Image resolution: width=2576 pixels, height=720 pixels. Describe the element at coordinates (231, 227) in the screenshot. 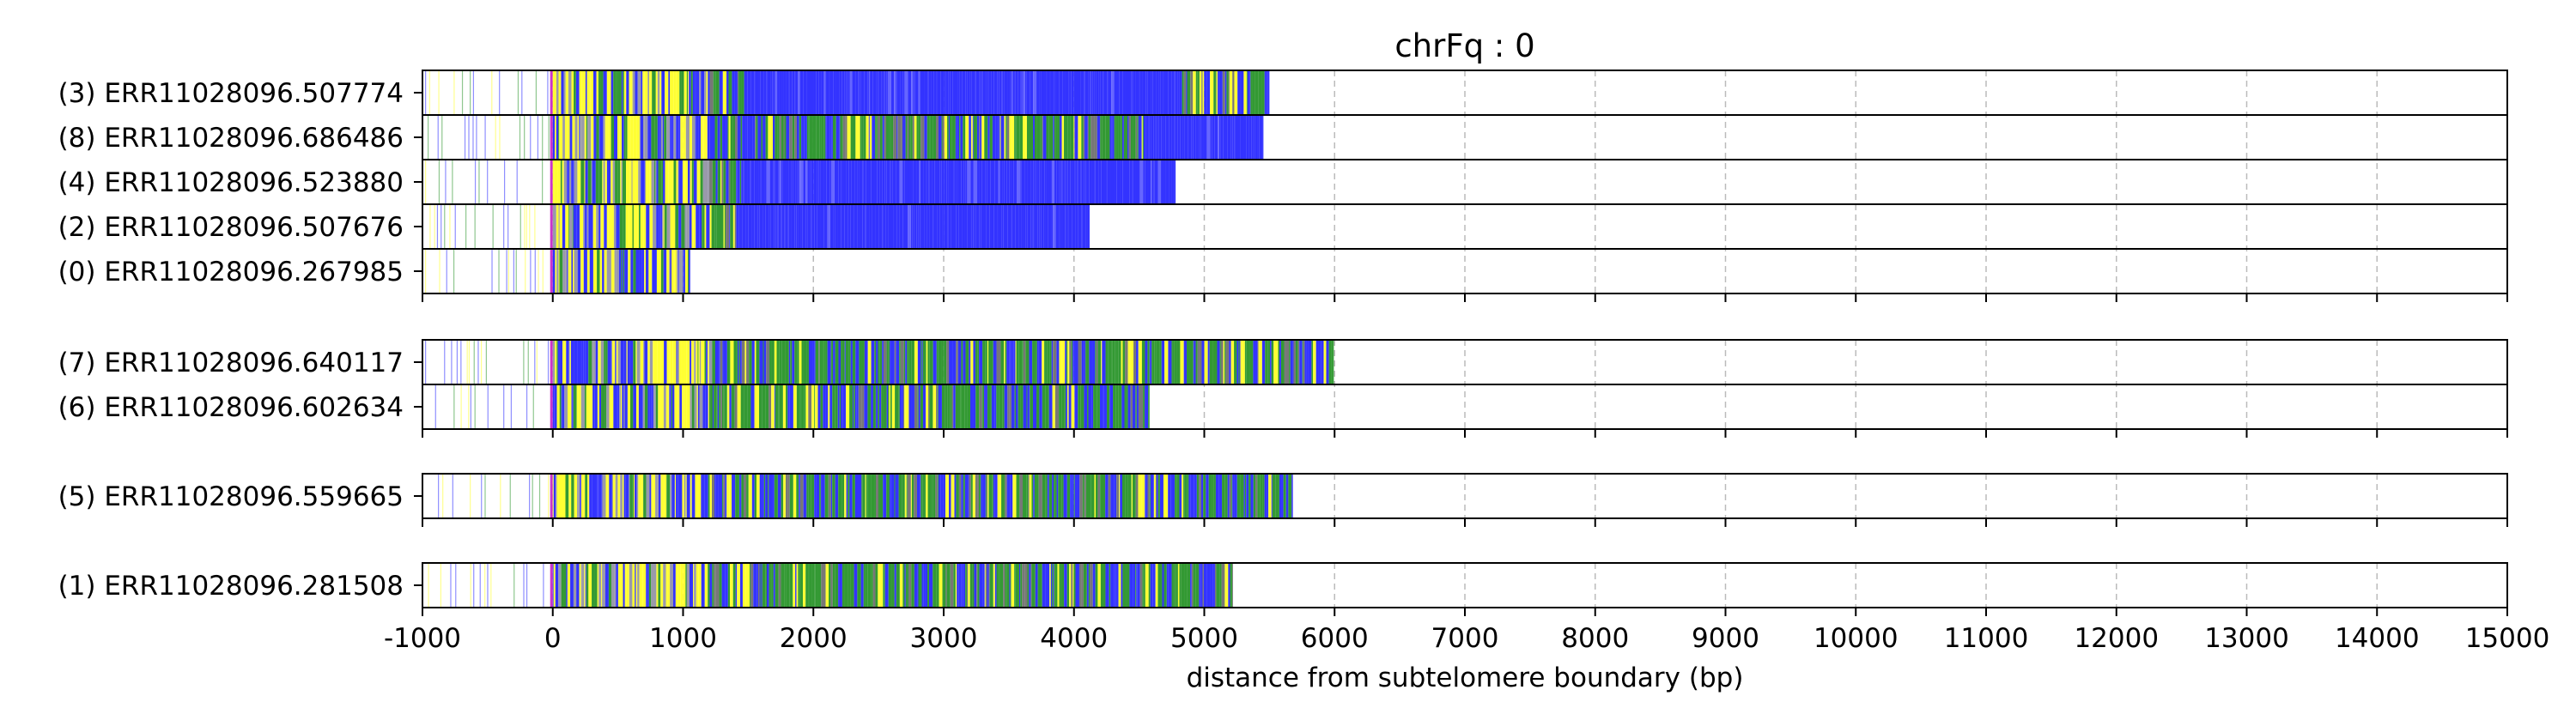

I see `read-label: (2) ERR11028096.507676` at that location.